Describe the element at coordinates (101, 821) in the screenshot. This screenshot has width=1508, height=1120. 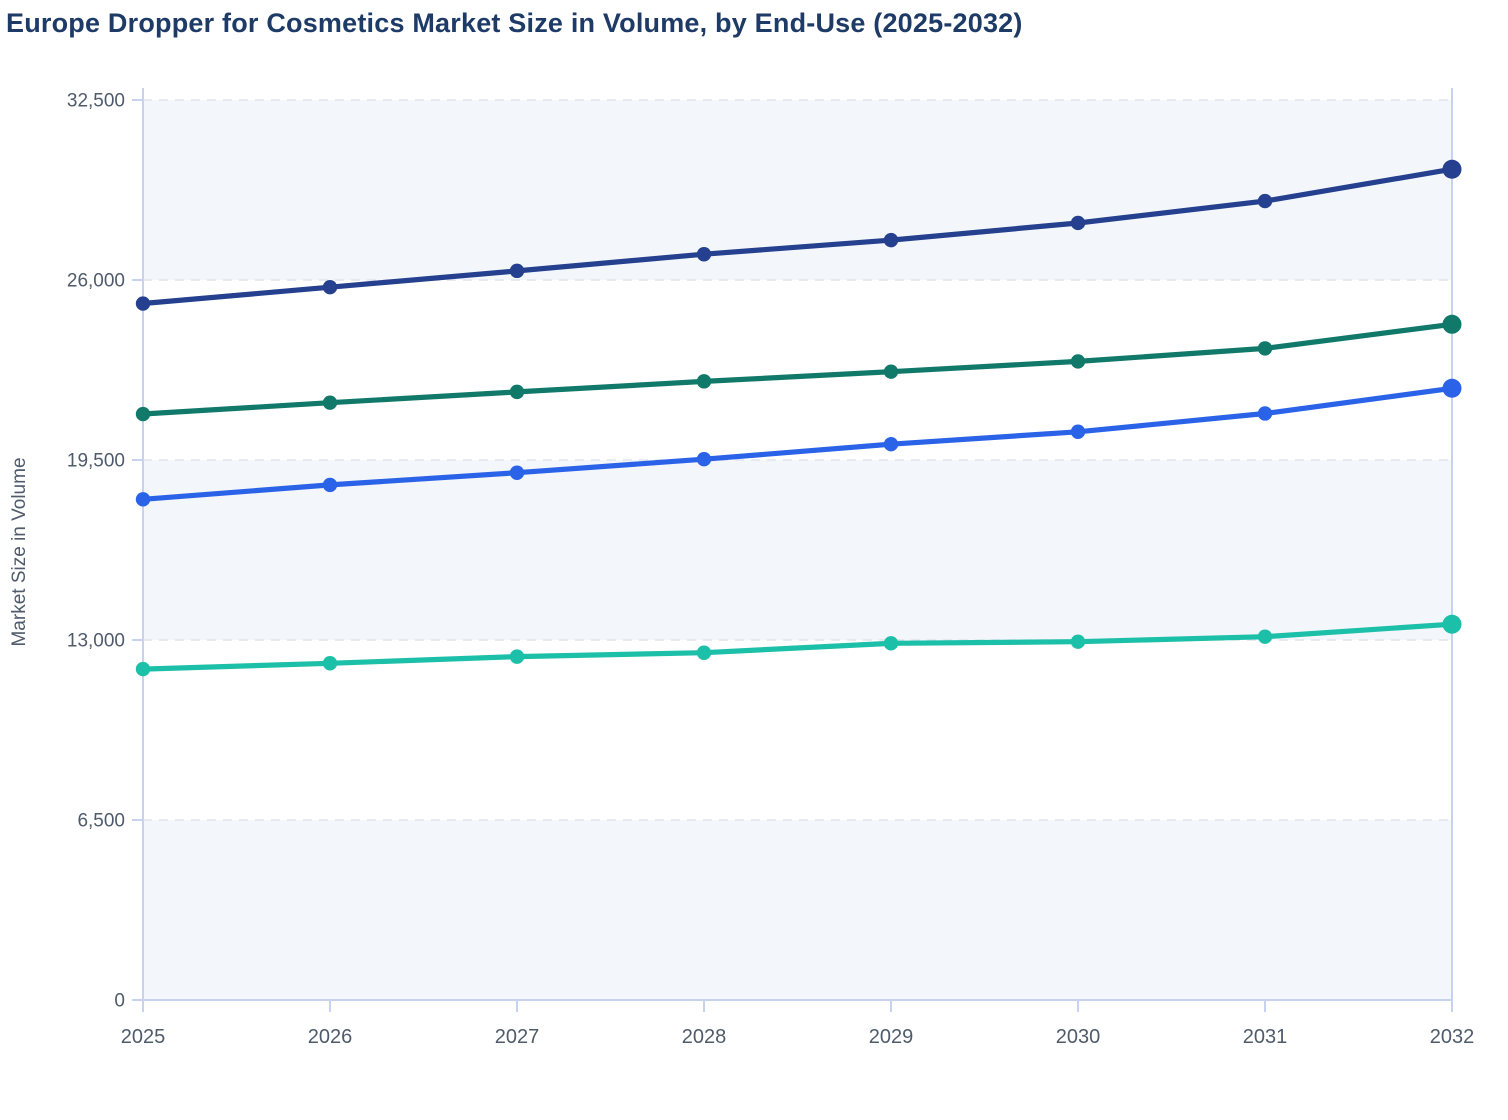
I see `y-tick-label: 6,500` at that location.